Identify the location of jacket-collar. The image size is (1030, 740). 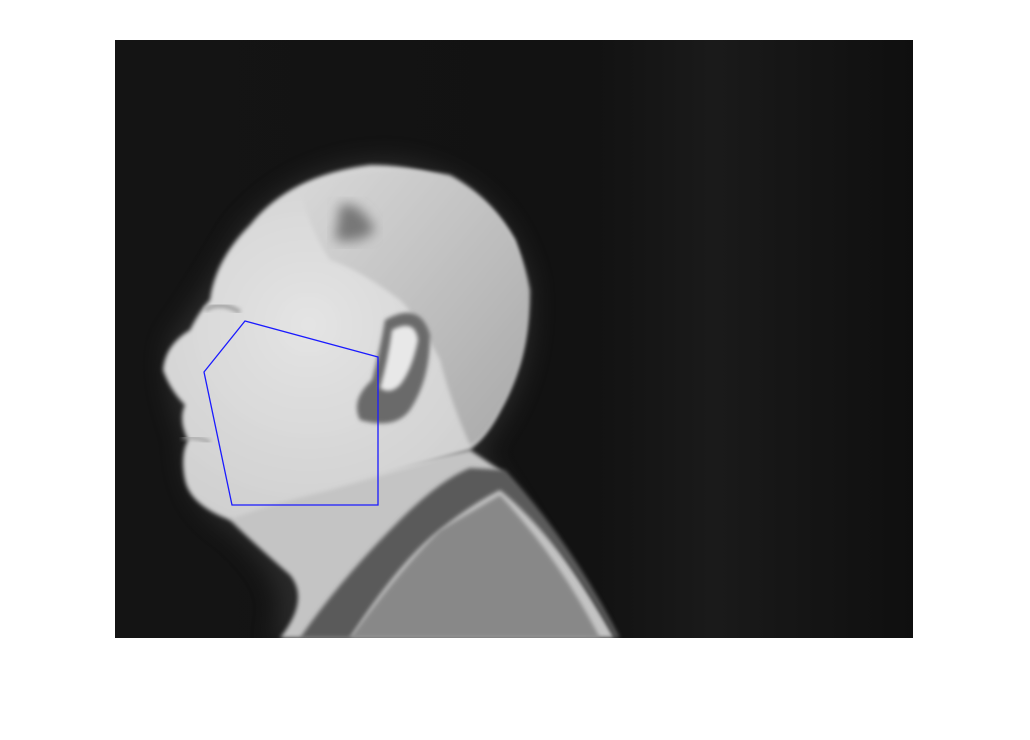
(460, 553).